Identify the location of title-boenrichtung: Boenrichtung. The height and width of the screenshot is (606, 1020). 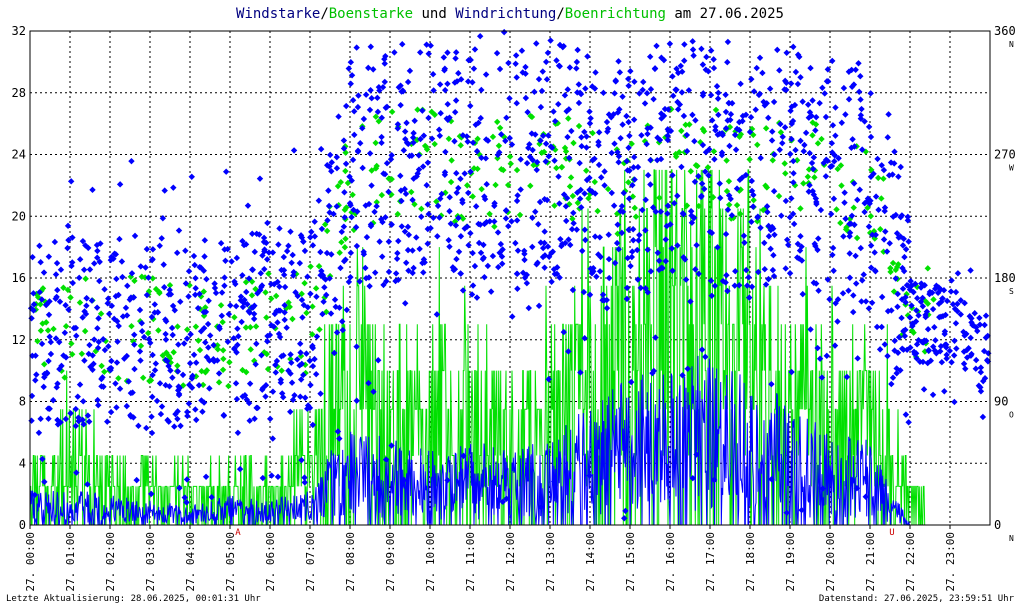
(615, 14).